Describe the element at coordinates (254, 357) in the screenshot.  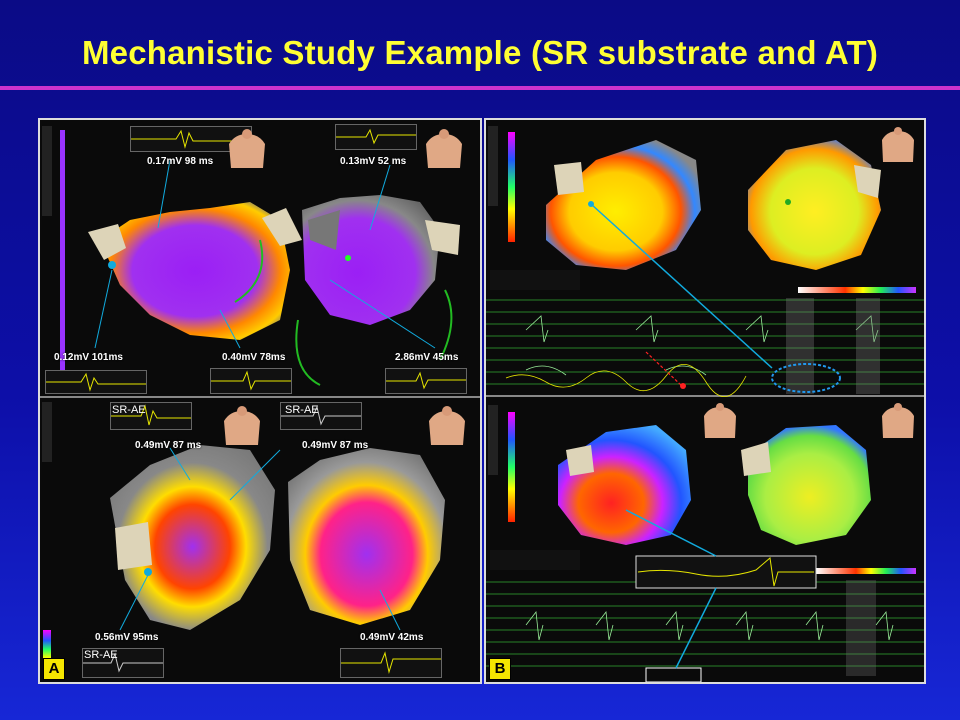
I see `measurement-label: 0.40mV 78ms` at that location.